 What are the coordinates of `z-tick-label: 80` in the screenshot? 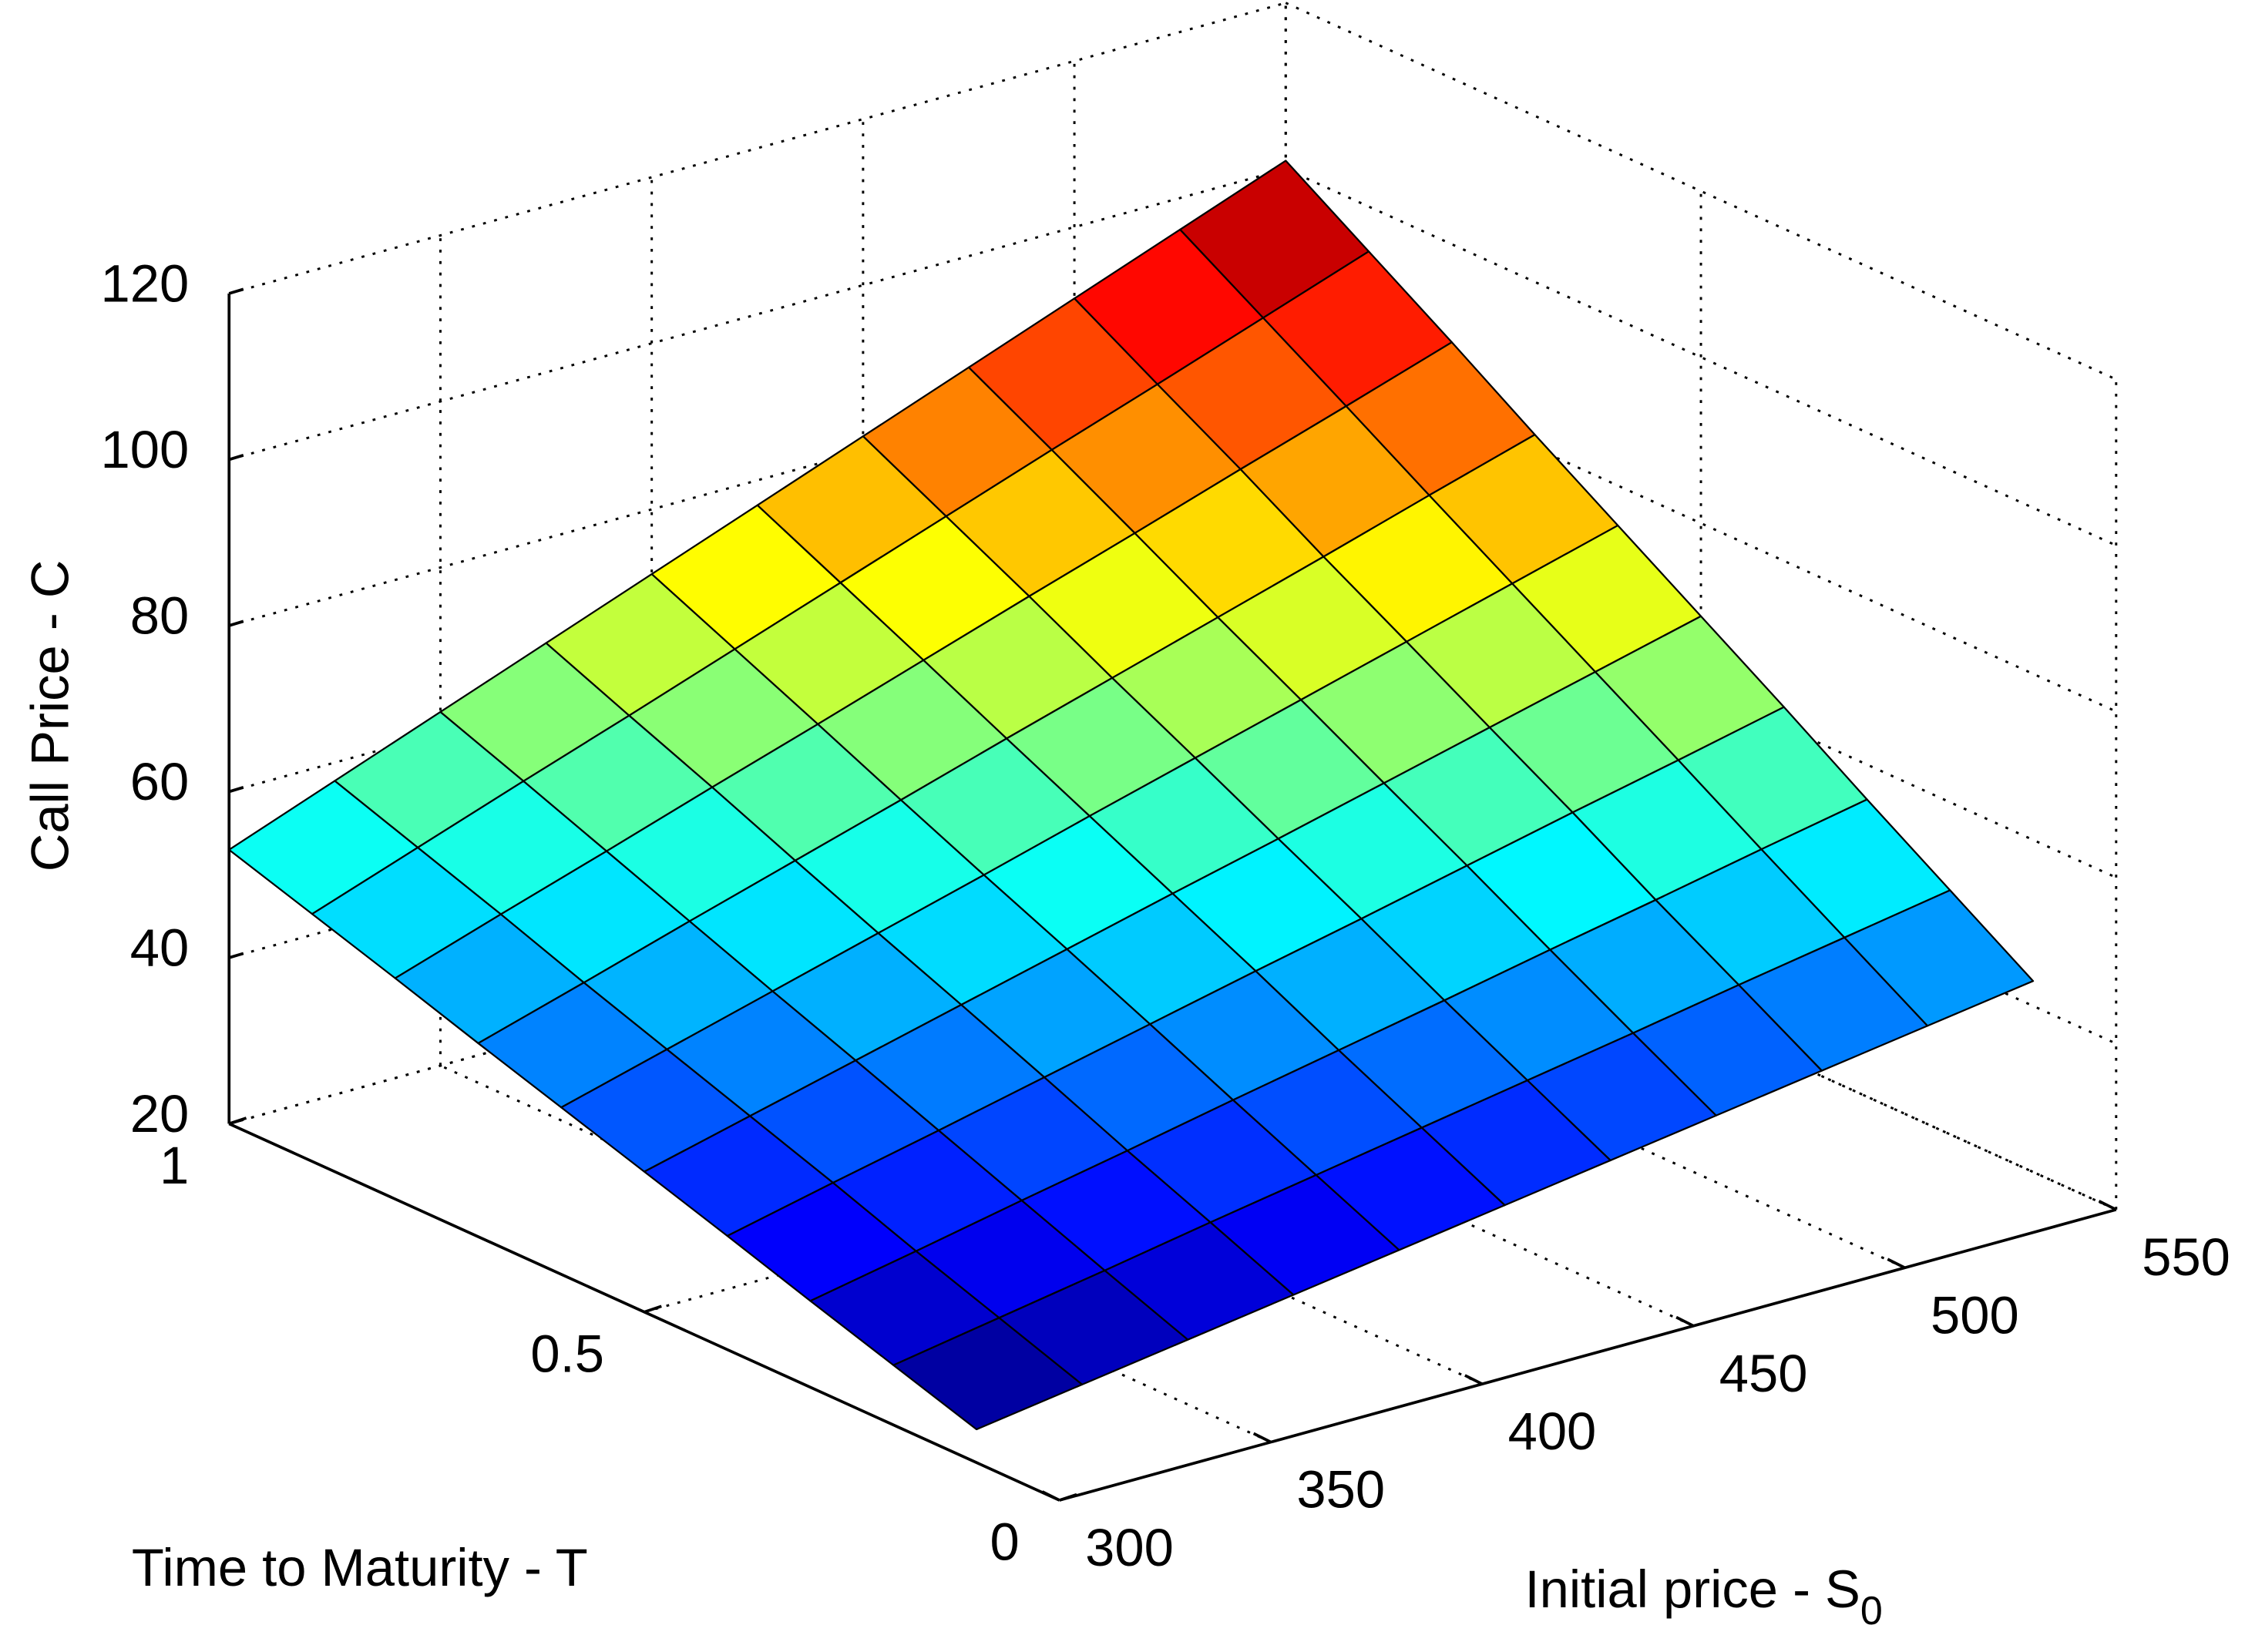 It's located at (159, 616).